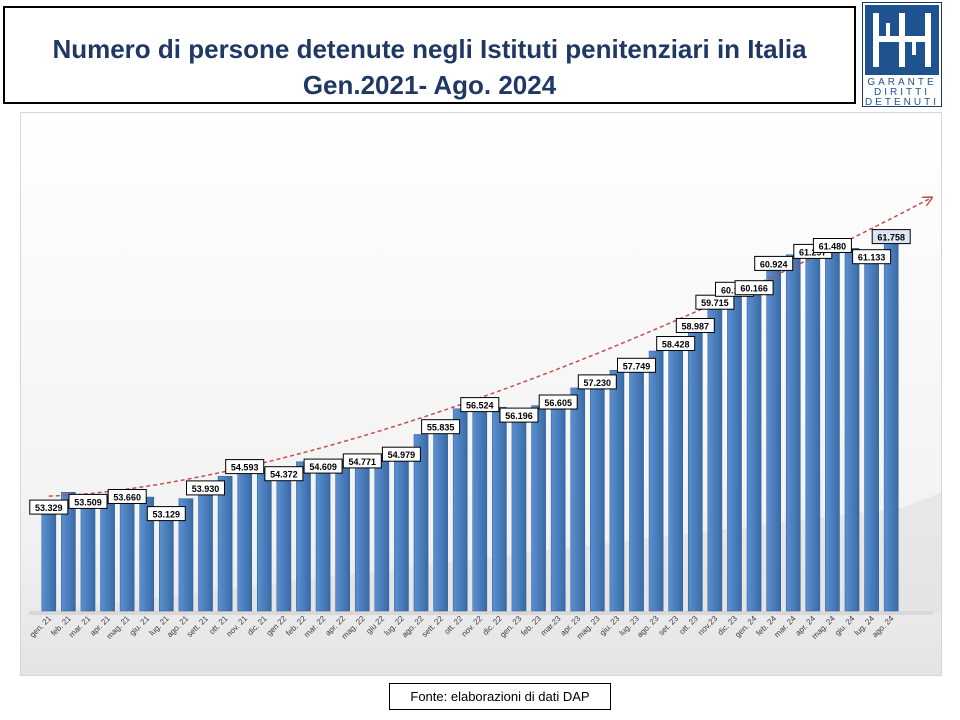 The image size is (960, 720). What do you see at coordinates (902, 92) in the screenshot?
I see `logo-text-line2: DIRITTI` at bounding box center [902, 92].